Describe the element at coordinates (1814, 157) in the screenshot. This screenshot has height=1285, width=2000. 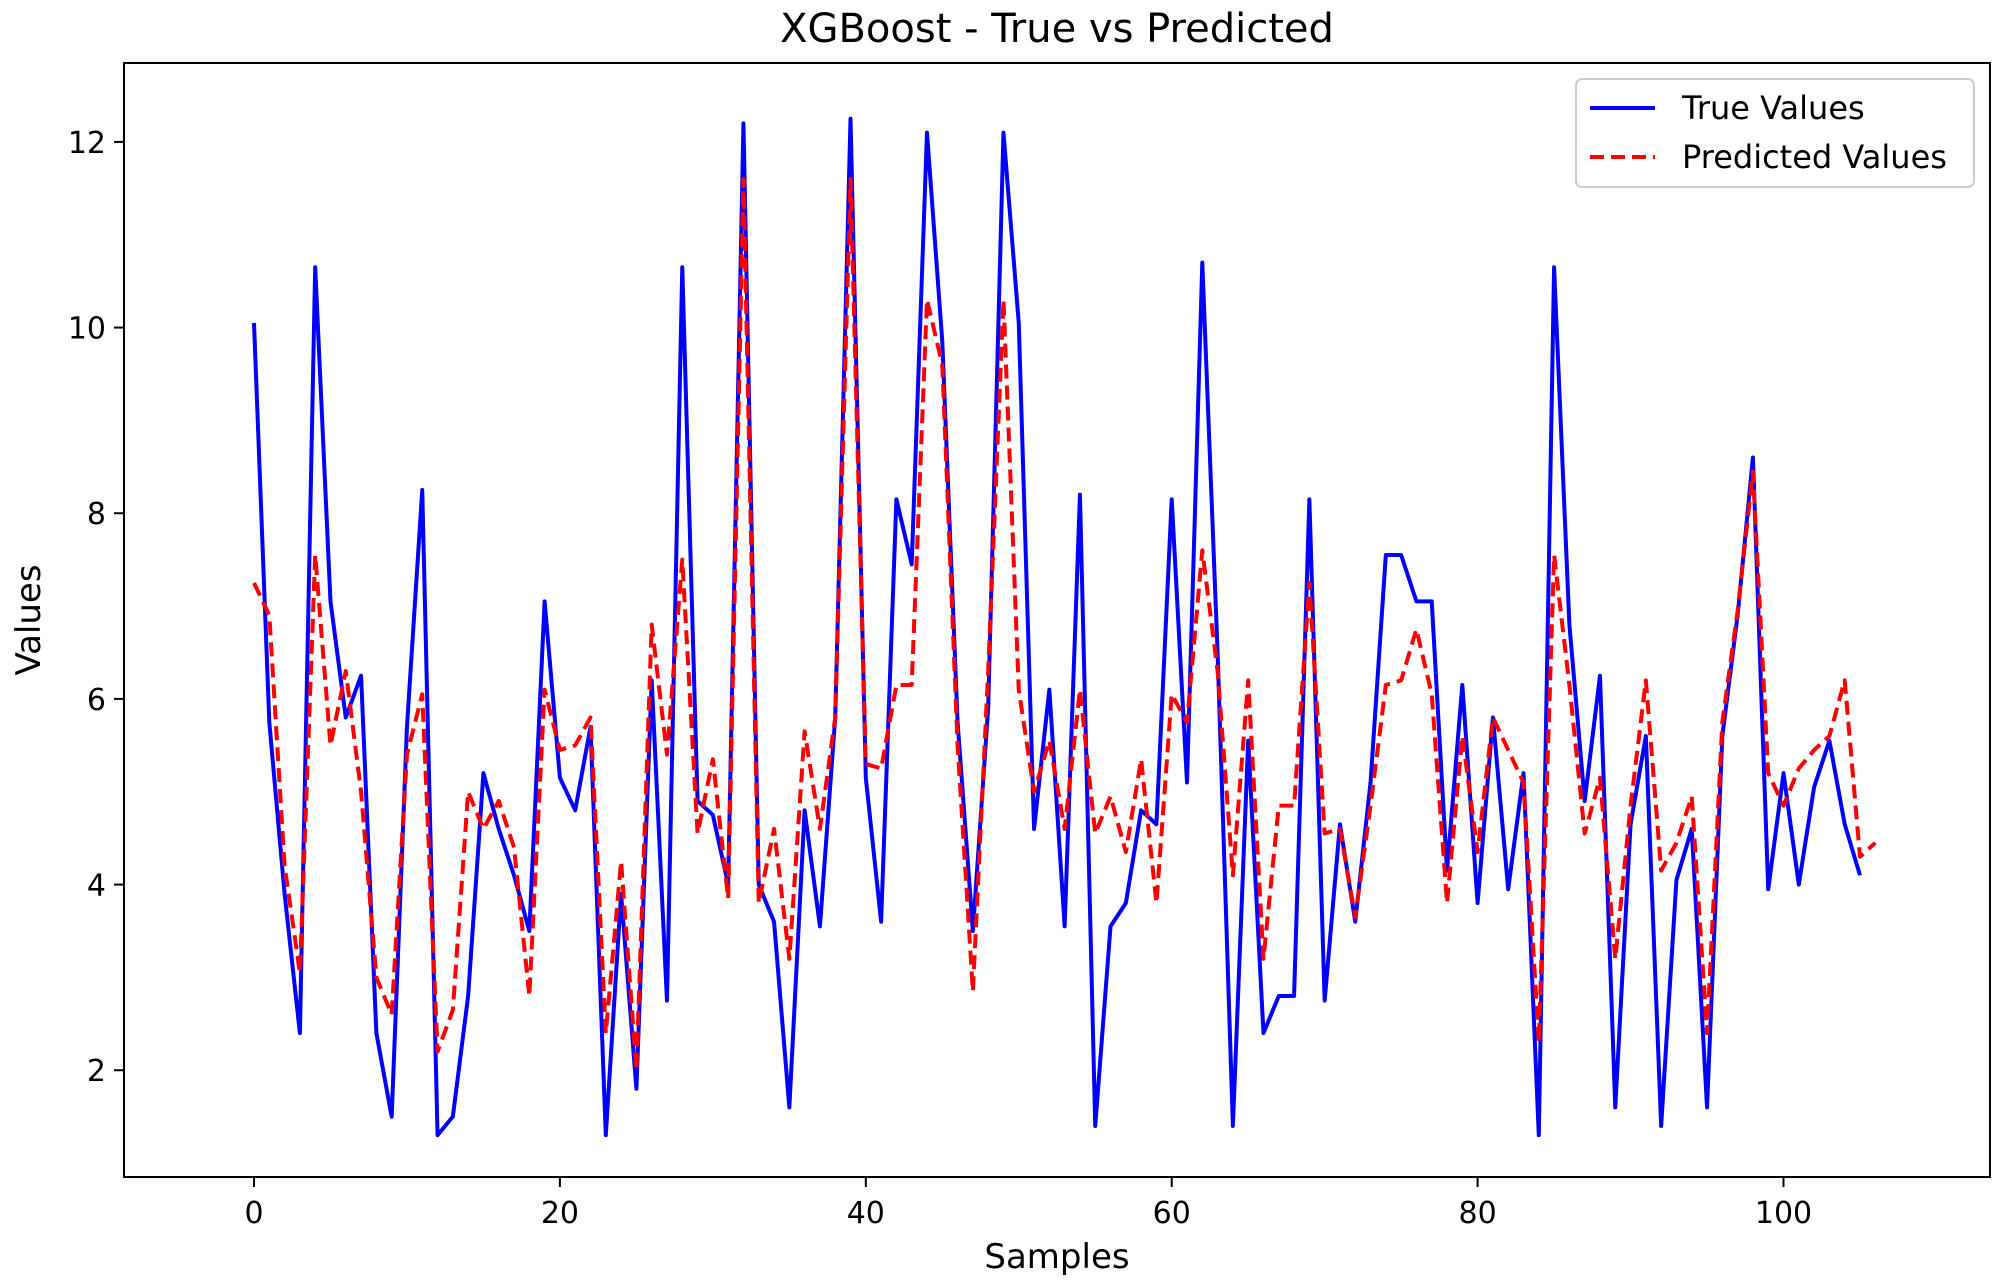
I see `legend-label-predicted-values: Predicted Values` at that location.